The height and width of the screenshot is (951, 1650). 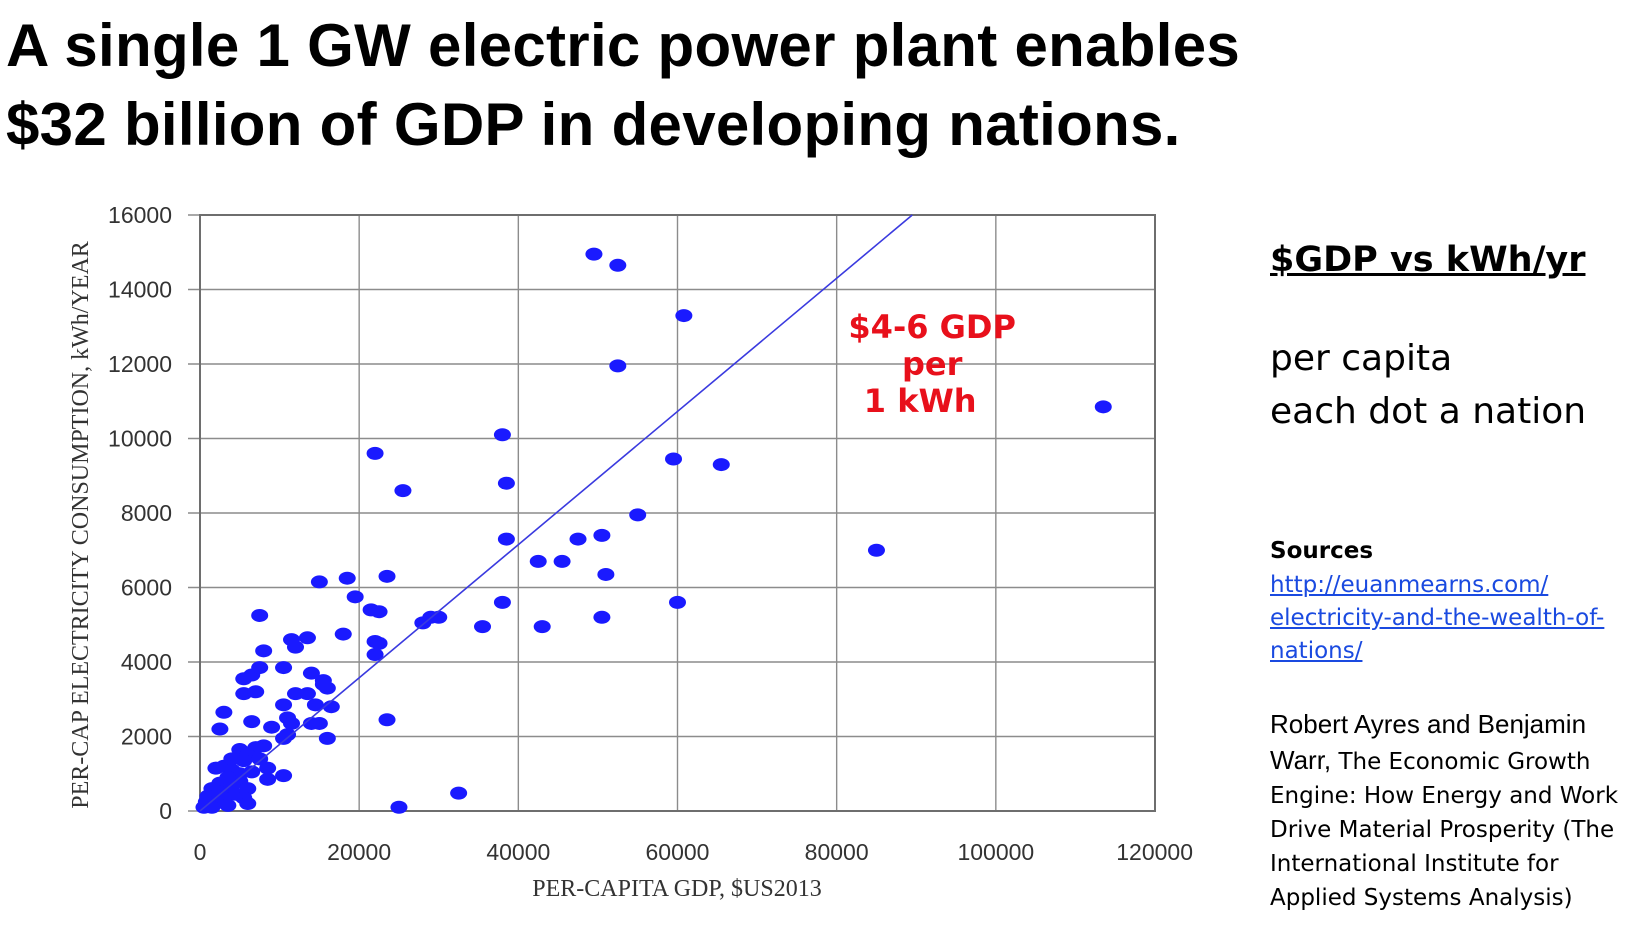 What do you see at coordinates (146, 737) in the screenshot?
I see `y-tick-label: 2000` at bounding box center [146, 737].